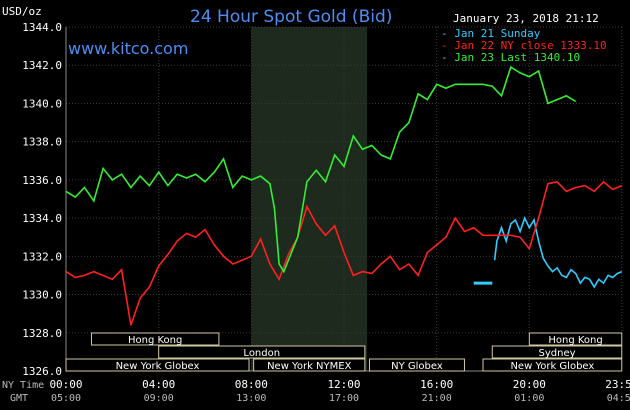 This screenshot has width=630, height=410. What do you see at coordinates (23, 385) in the screenshot?
I see `ny-time-label: NY Time` at bounding box center [23, 385].